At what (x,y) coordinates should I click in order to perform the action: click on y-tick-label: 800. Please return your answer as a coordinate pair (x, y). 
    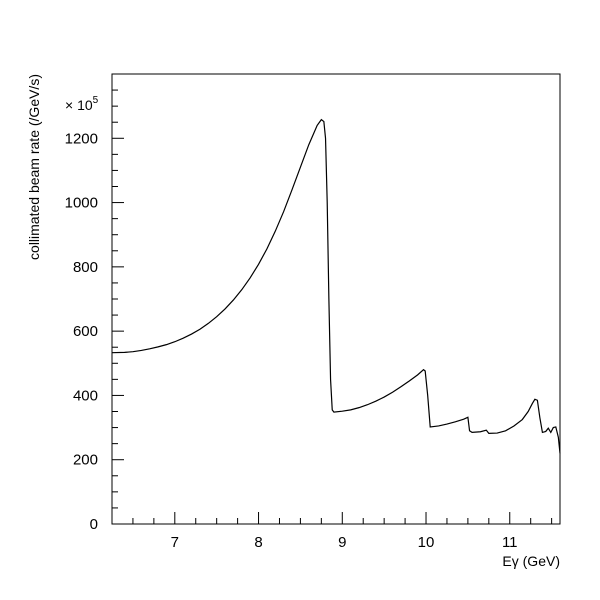
    Looking at the image, I should click on (85, 267).